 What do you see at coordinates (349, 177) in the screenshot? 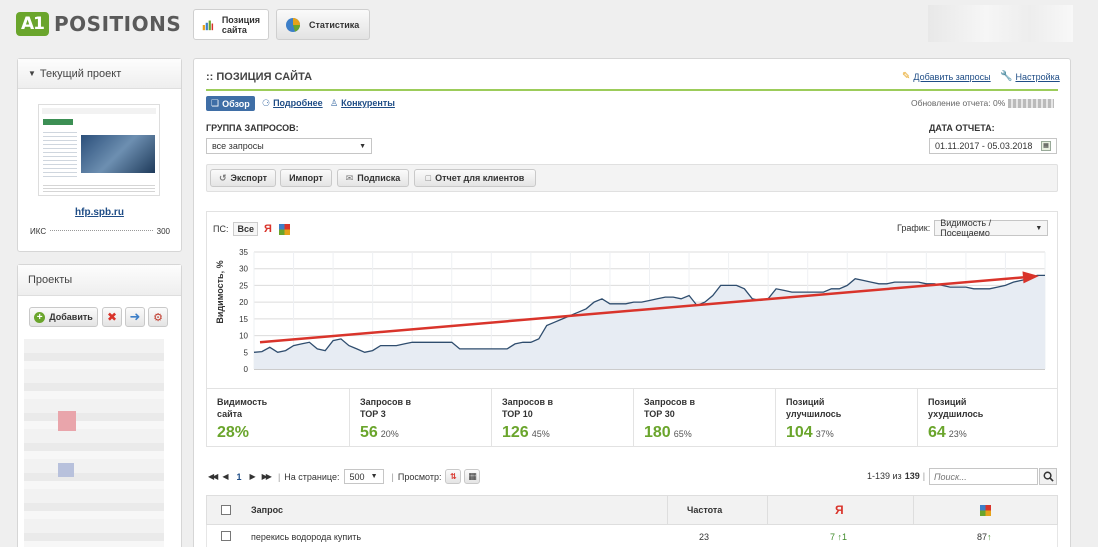
I see `envelope-icon: ✉` at bounding box center [349, 177].